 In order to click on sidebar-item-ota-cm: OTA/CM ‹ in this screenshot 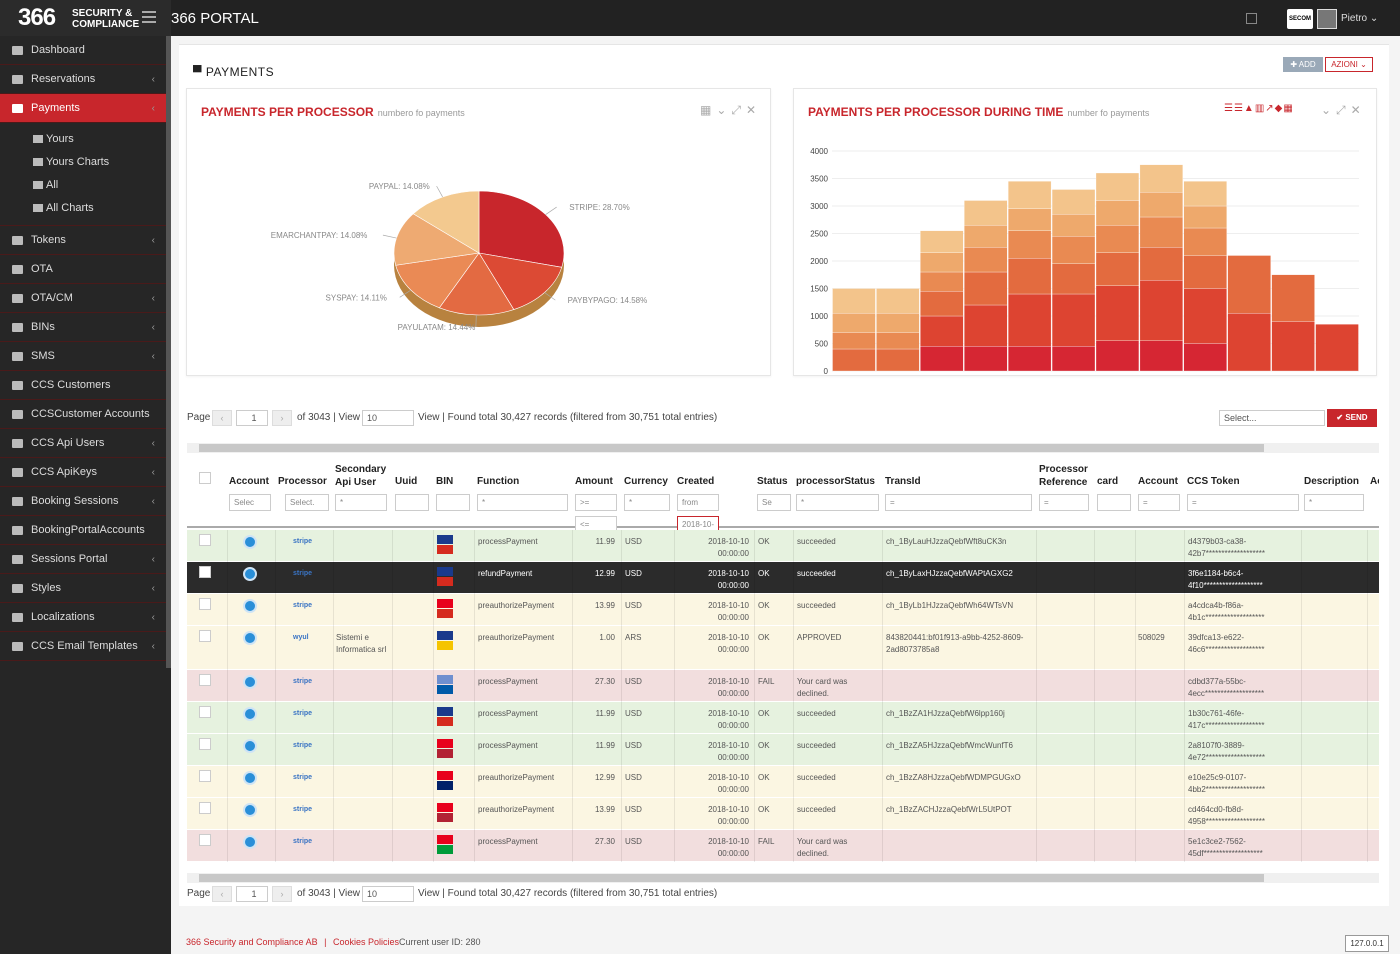, I will do `click(85, 298)`.